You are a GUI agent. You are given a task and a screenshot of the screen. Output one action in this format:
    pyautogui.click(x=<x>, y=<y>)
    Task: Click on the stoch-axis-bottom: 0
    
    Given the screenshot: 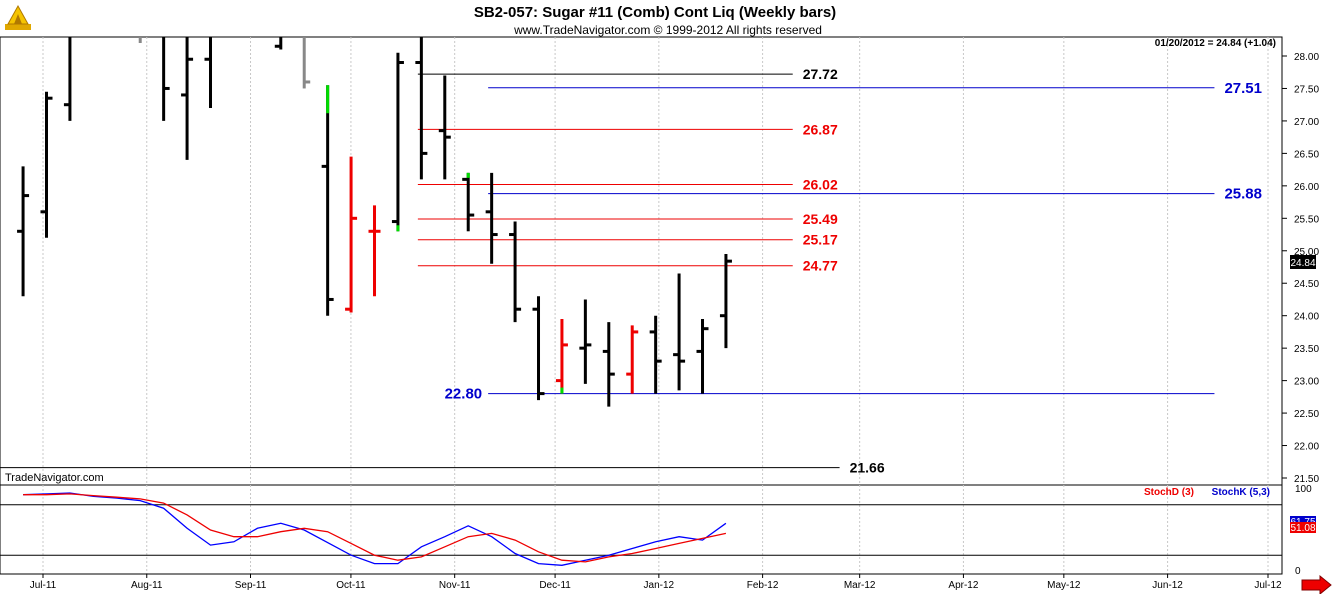 What is the action you would take?
    pyautogui.click(x=1298, y=571)
    